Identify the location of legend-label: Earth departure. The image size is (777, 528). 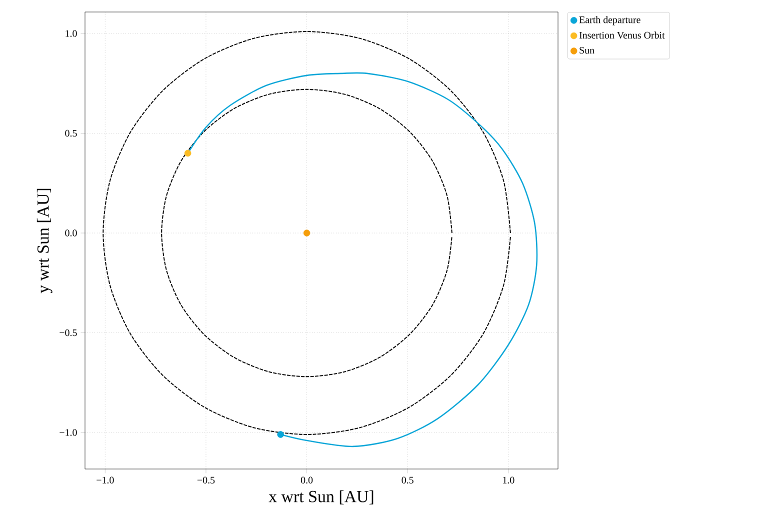
(609, 21).